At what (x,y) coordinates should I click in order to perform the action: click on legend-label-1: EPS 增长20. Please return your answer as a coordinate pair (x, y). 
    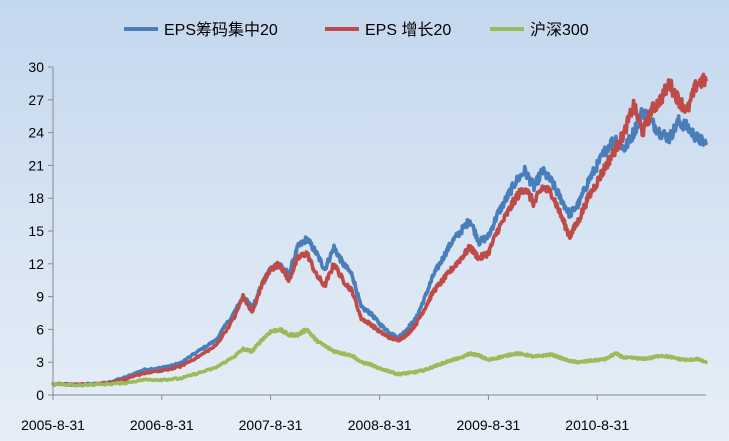
    Looking at the image, I should click on (408, 30).